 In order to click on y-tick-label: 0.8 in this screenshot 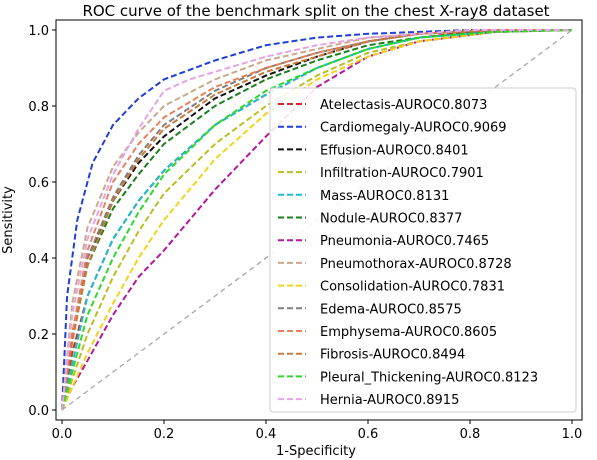, I will do `click(38, 107)`.